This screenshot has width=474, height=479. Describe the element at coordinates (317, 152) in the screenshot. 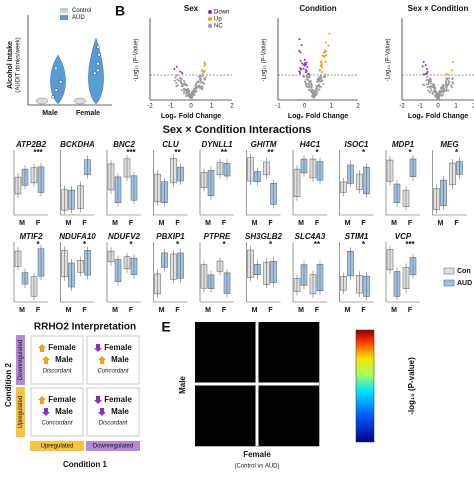

I see `label: *` at that location.